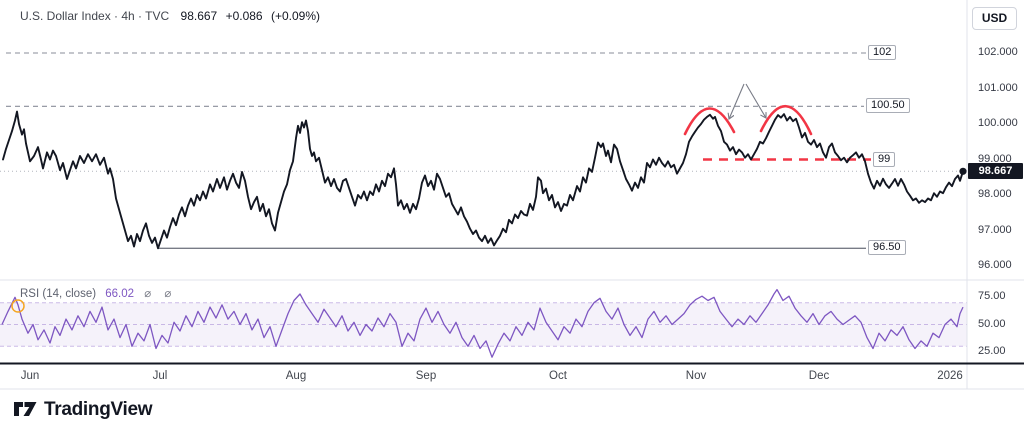  Describe the element at coordinates (98, 293) in the screenshot. I see `rsi-legend: RSI (14, close) 66.02 ⌀ ⌀` at that location.